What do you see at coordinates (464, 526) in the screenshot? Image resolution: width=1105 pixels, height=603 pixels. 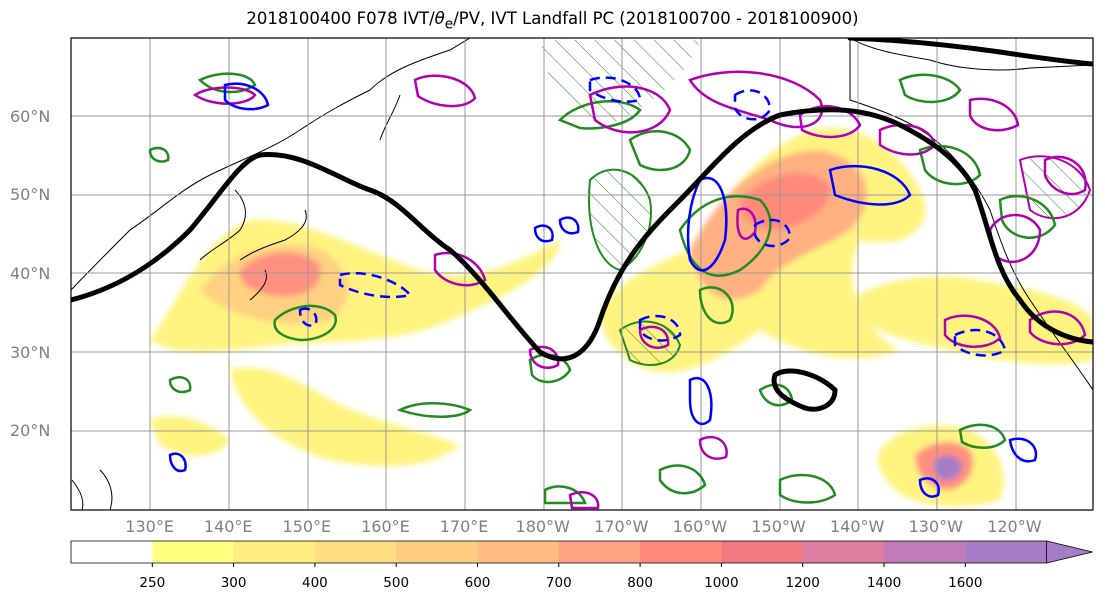 I see `longitude-label: 170°E` at bounding box center [464, 526].